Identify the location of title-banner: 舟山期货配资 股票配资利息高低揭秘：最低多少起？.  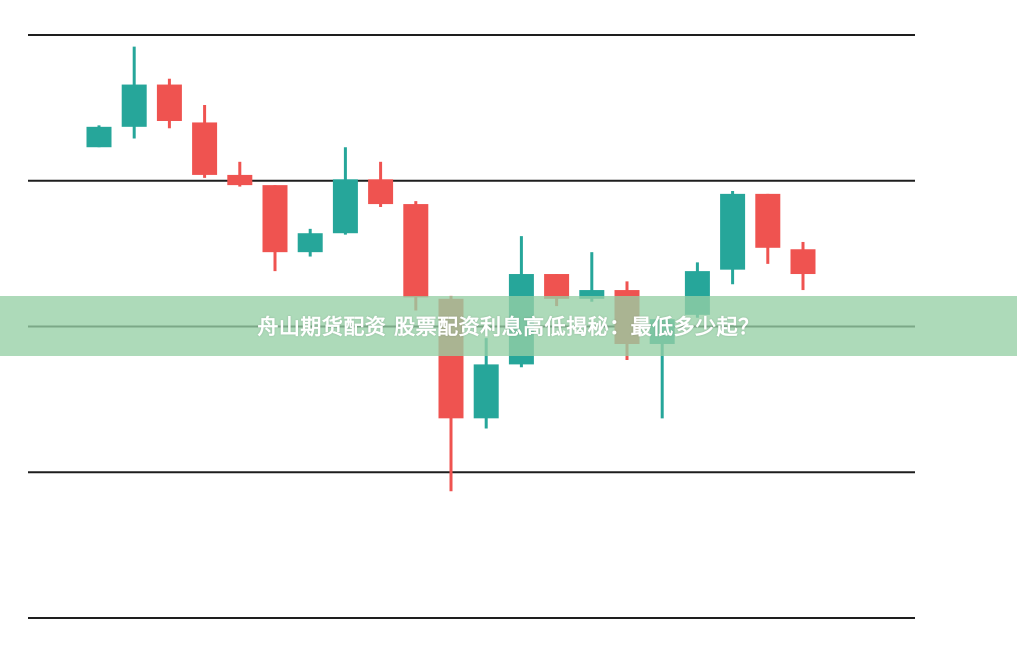
(508, 326).